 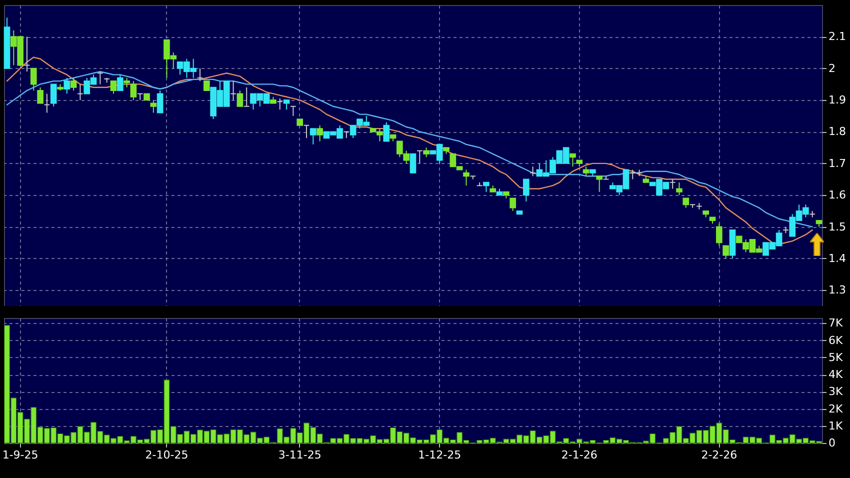 I want to click on y-tick-label: 1.8, so click(x=837, y=131).